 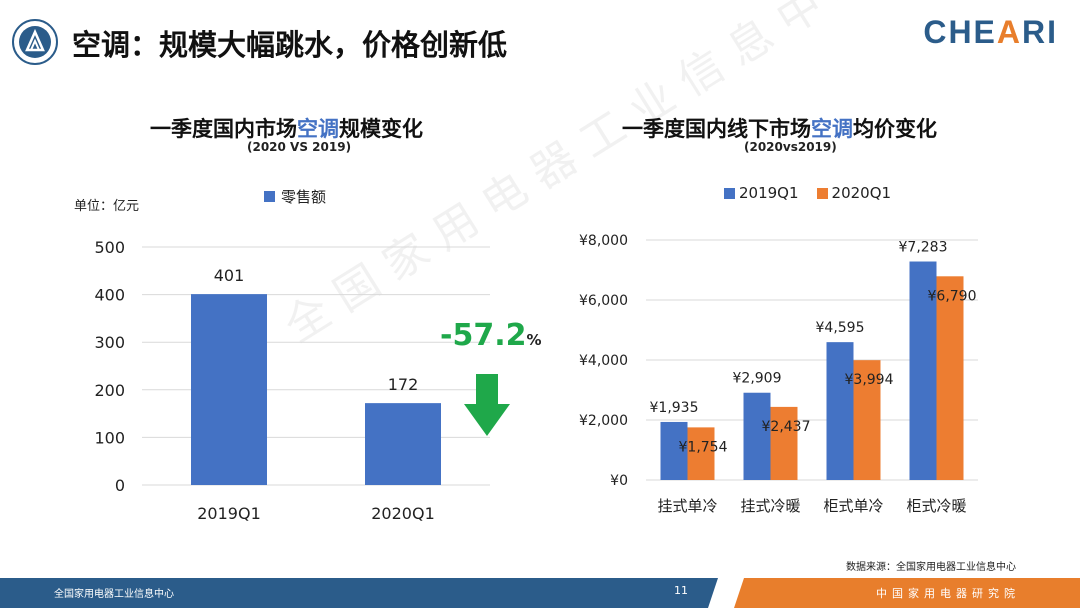 What do you see at coordinates (687, 506) in the screenshot?
I see `x-tick-label: 挂式单冷` at bounding box center [687, 506].